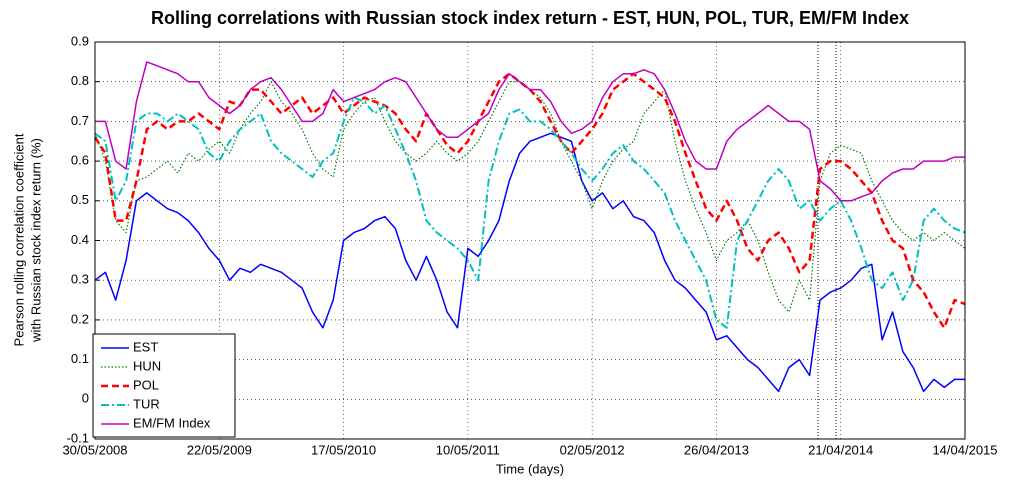 Image resolution: width=1010 pixels, height=485 pixels. Describe the element at coordinates (530, 468) in the screenshot. I see `x-axis-label: Time (days)` at that location.